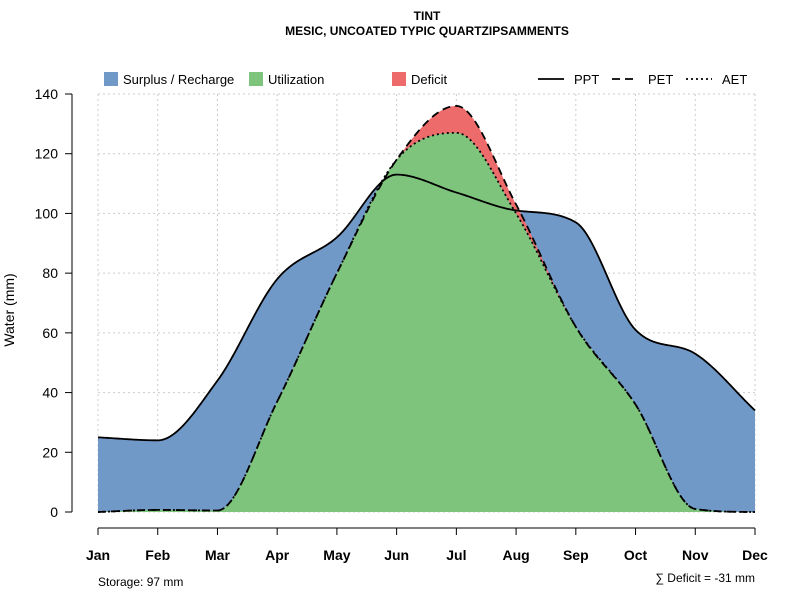 The width and height of the screenshot is (800, 600). I want to click on y-tick-label: 140, so click(47, 94).